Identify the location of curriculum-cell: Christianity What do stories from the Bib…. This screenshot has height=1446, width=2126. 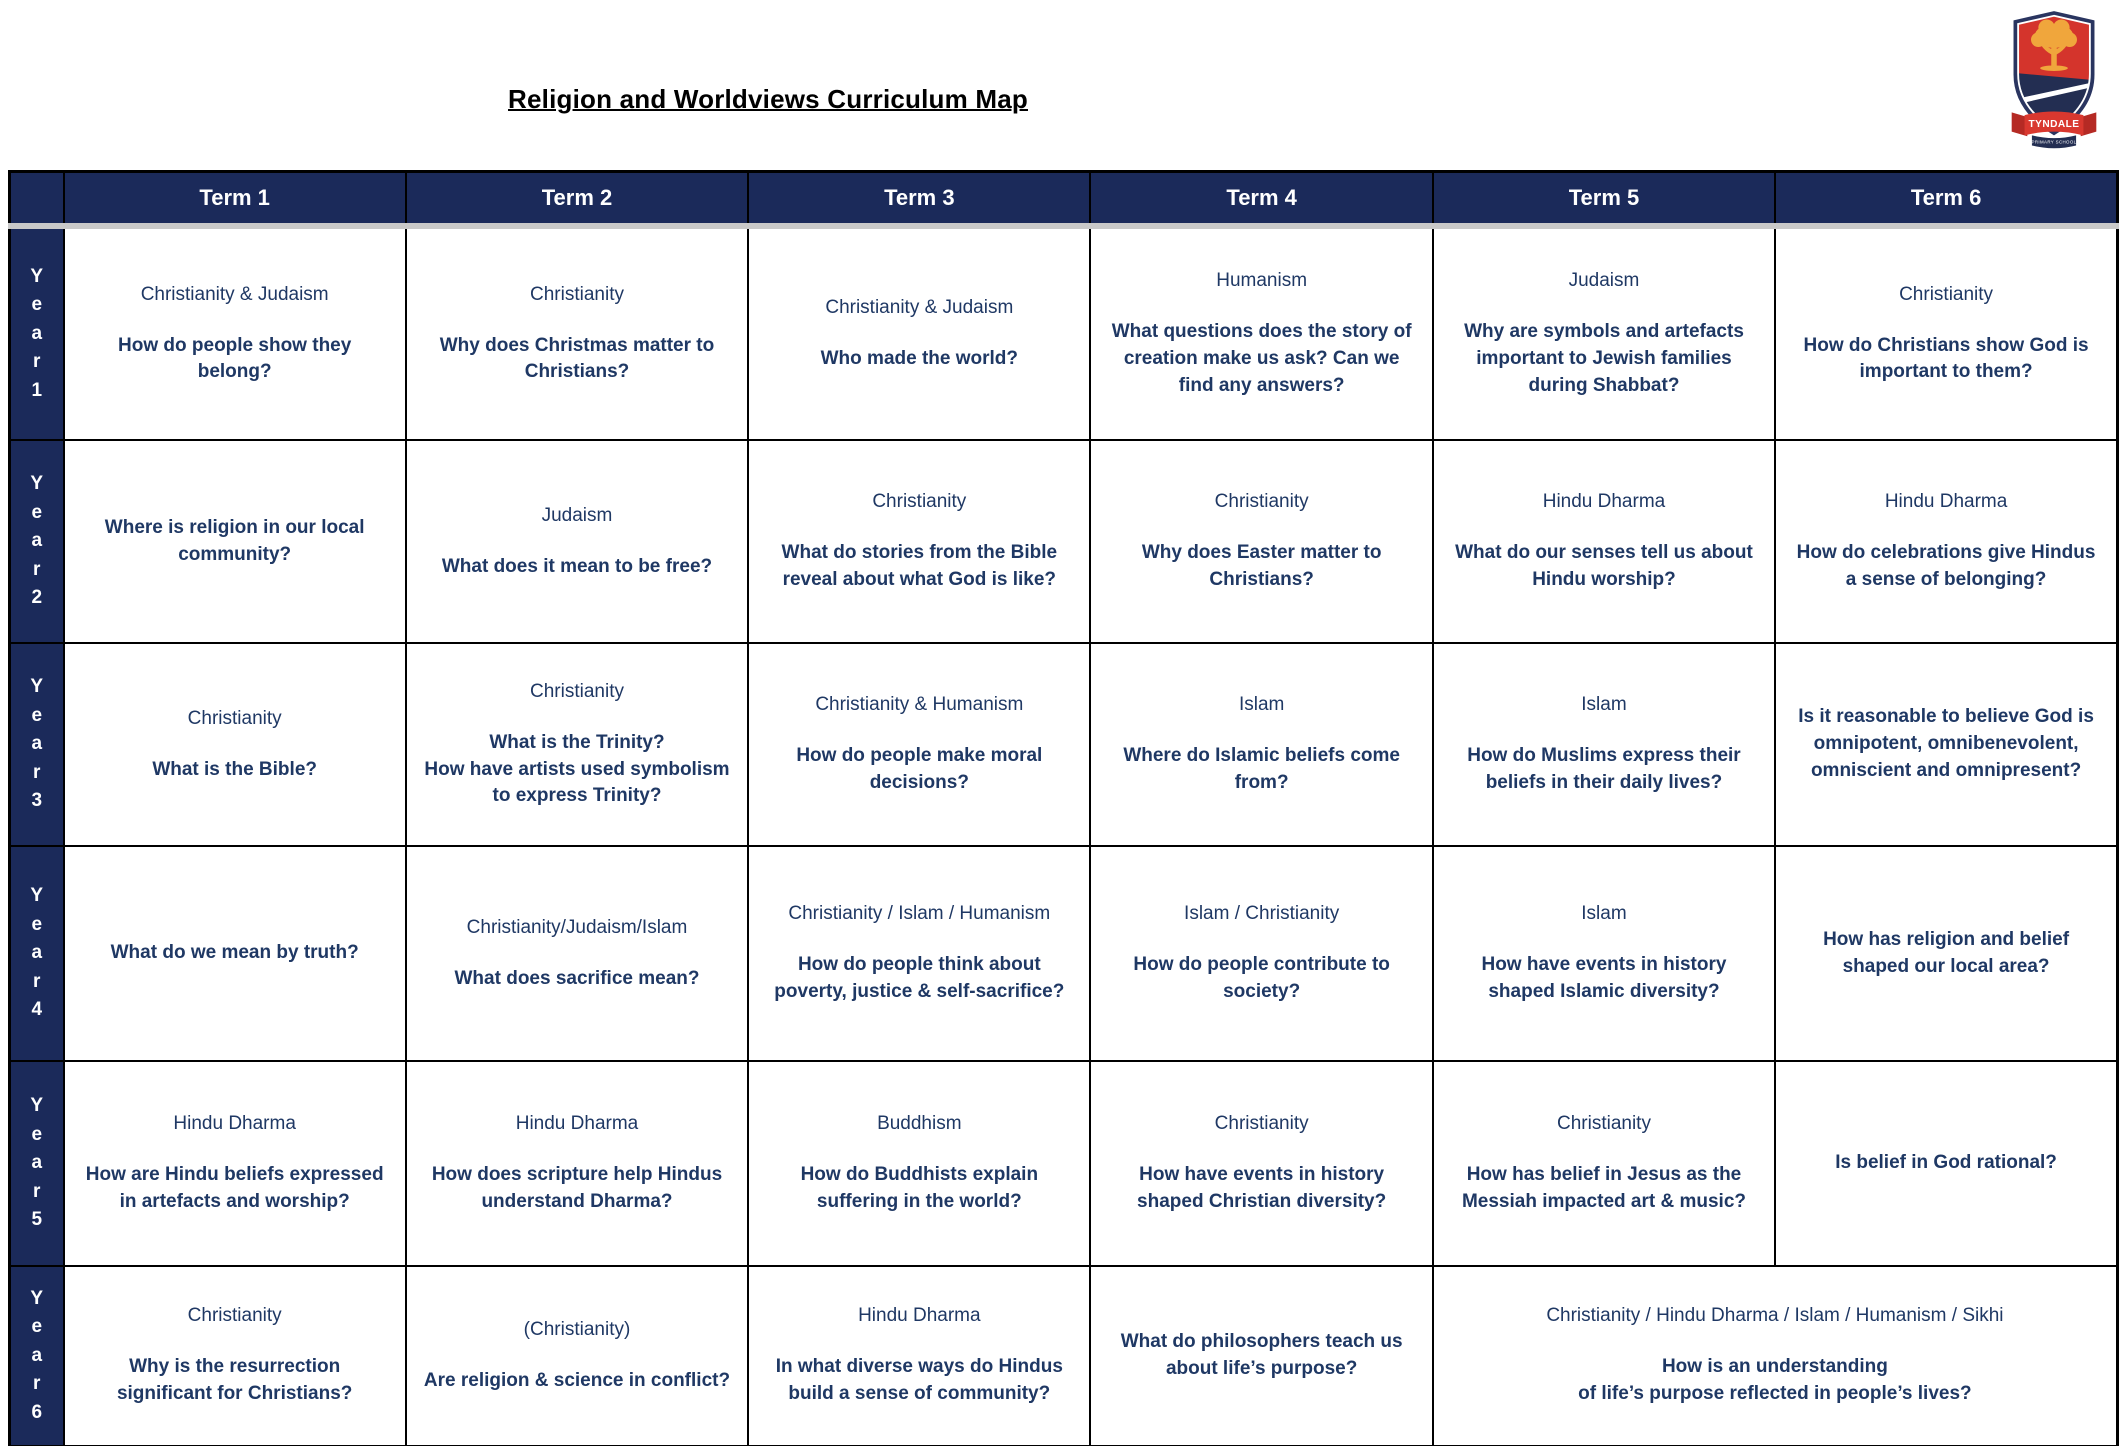
(919, 541).